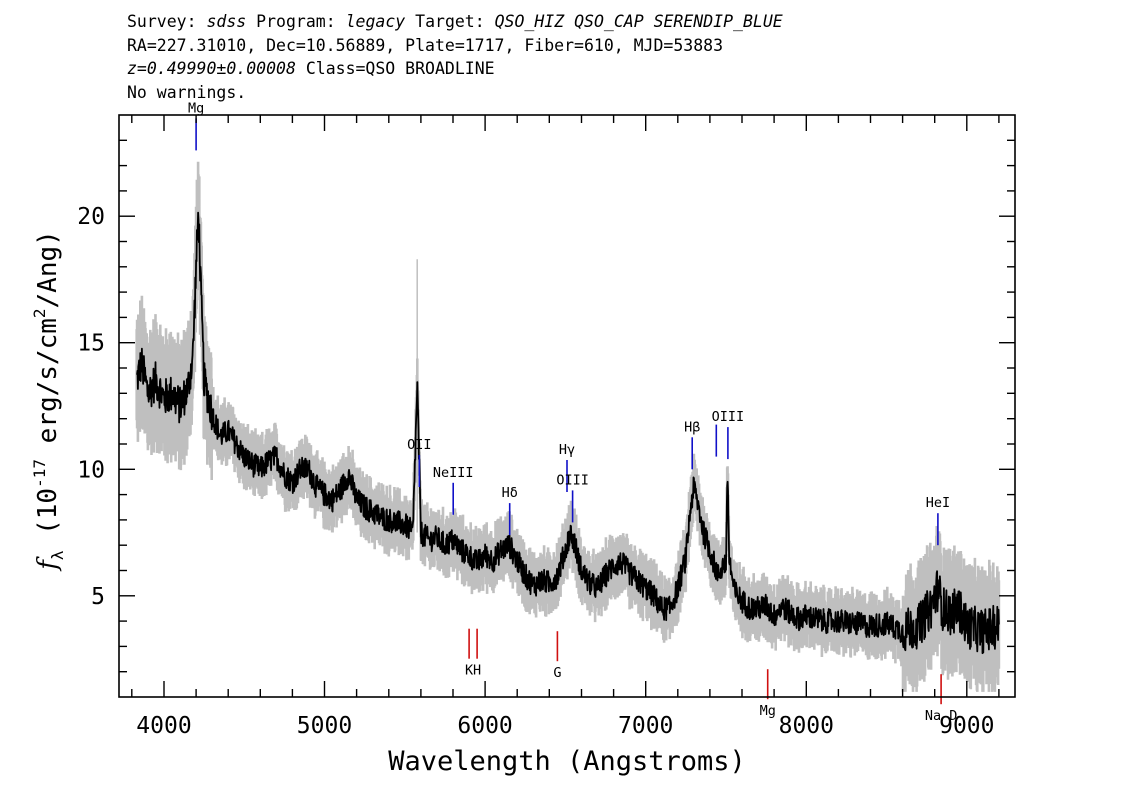  Describe the element at coordinates (510, 493) in the screenshot. I see `emission-line-label: Hδ` at that location.